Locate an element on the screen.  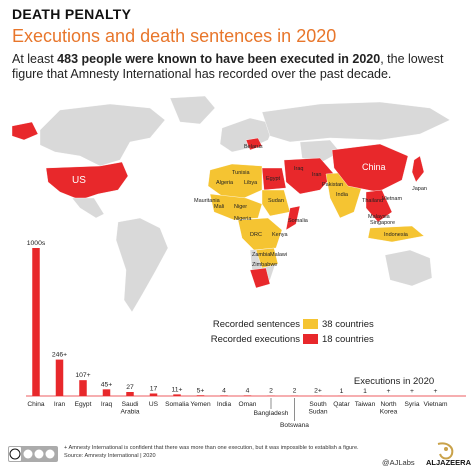
map-label-china: China is located at coordinates (374, 167).